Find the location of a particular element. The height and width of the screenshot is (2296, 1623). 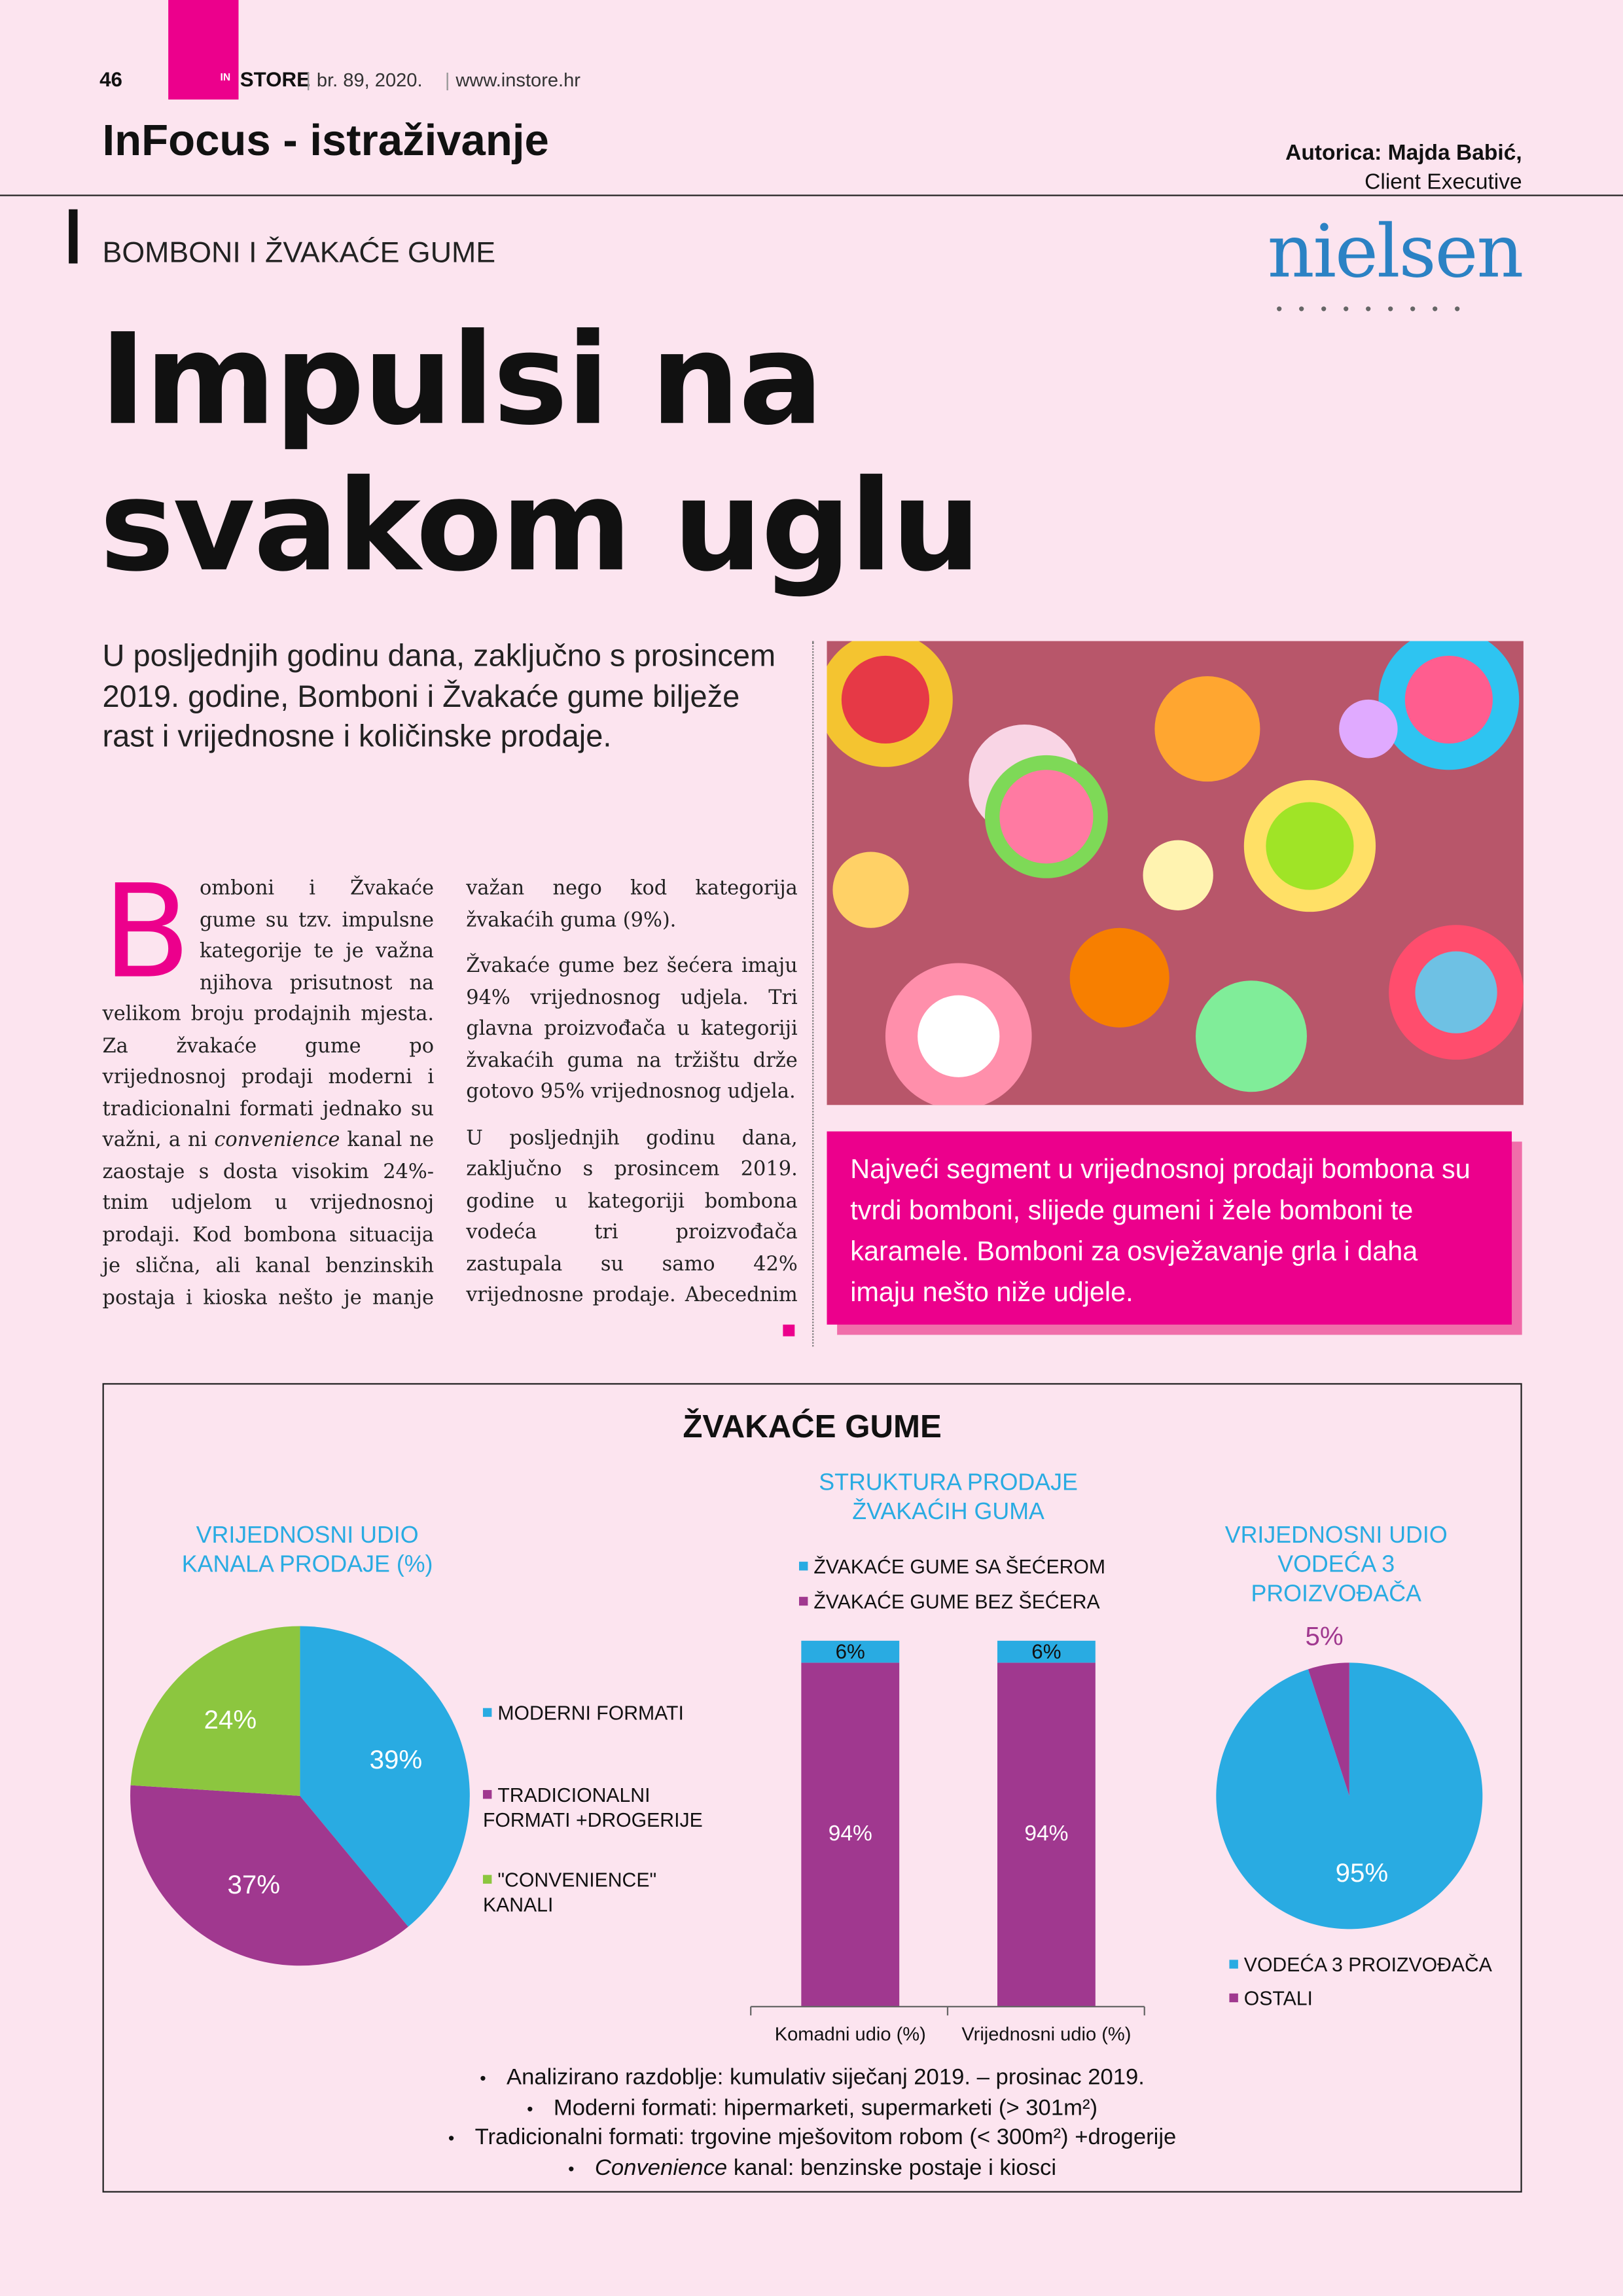

category: BOMBONI I ŽVAKAĆE GUME is located at coordinates (299, 253).